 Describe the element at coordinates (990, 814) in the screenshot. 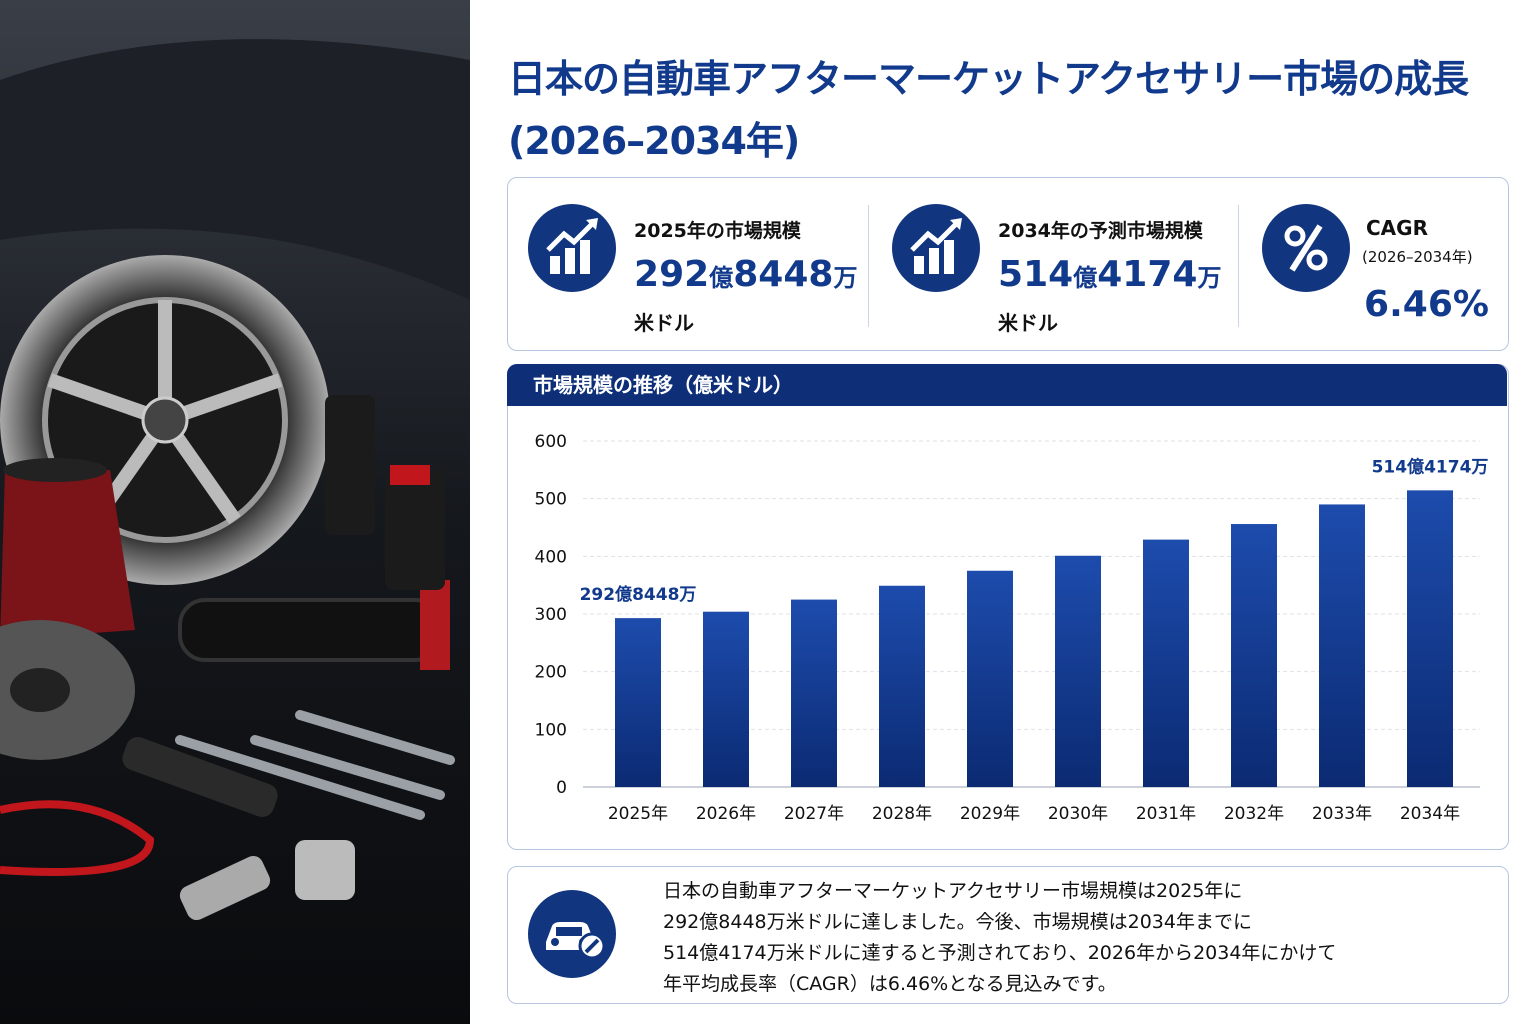

I see `x-tick-label: 2029年` at that location.